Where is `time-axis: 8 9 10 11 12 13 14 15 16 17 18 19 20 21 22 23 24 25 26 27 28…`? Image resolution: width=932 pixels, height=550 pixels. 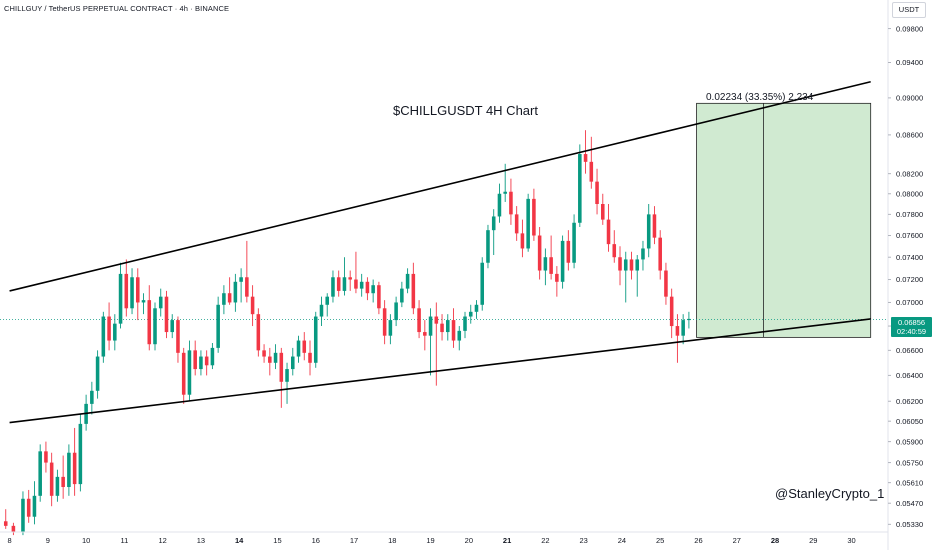
time-axis: 8 9 10 11 12 13 14 15 16 17 18 19 20 21 22 23 24 25 26 27 28… is located at coordinates (444, 538).